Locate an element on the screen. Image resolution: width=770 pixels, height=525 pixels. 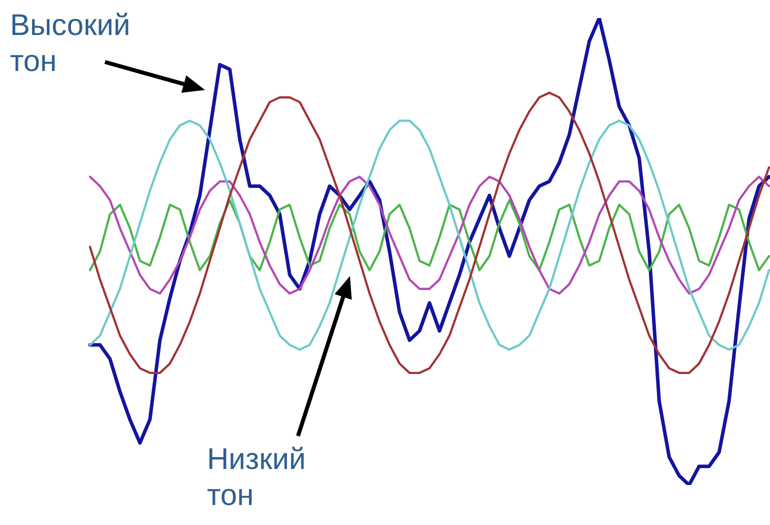
annotation: Высокий тон is located at coordinates (71, 44).